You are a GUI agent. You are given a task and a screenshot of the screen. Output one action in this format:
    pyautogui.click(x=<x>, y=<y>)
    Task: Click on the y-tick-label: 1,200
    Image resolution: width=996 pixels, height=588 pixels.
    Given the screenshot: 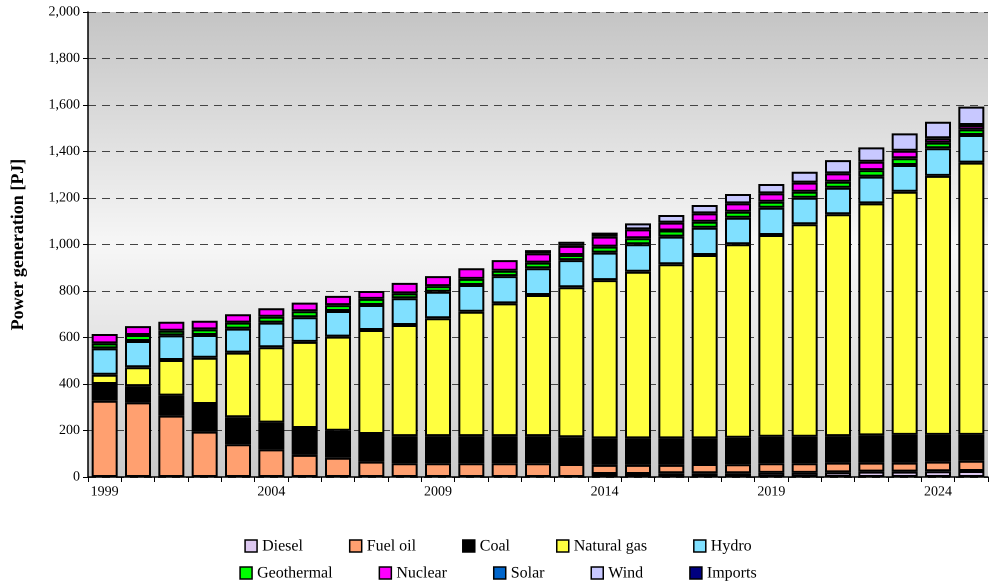 What is the action you would take?
    pyautogui.click(x=64, y=198)
    